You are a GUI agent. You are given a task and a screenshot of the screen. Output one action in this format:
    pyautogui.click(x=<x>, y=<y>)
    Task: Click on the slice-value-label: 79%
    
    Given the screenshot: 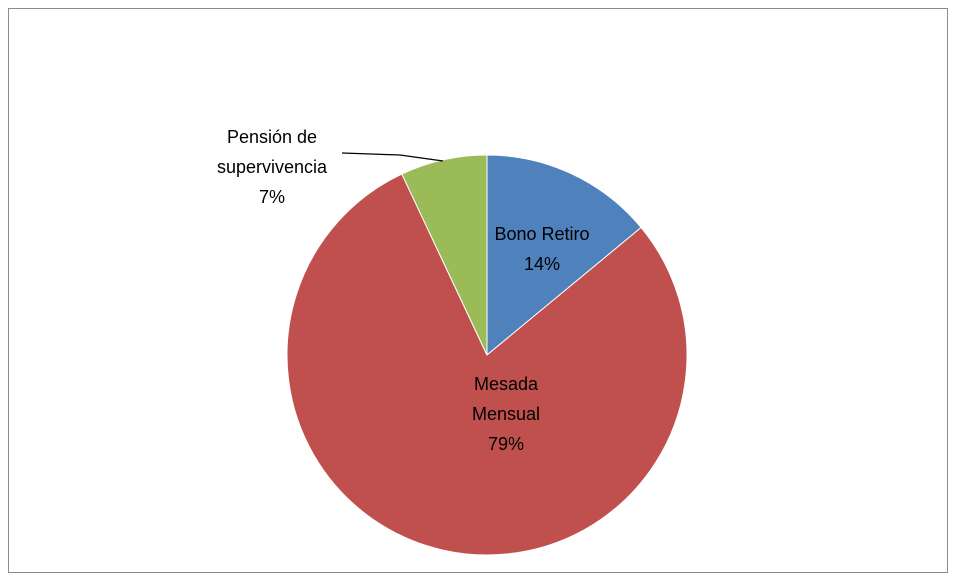 What is the action you would take?
    pyautogui.click(x=506, y=444)
    